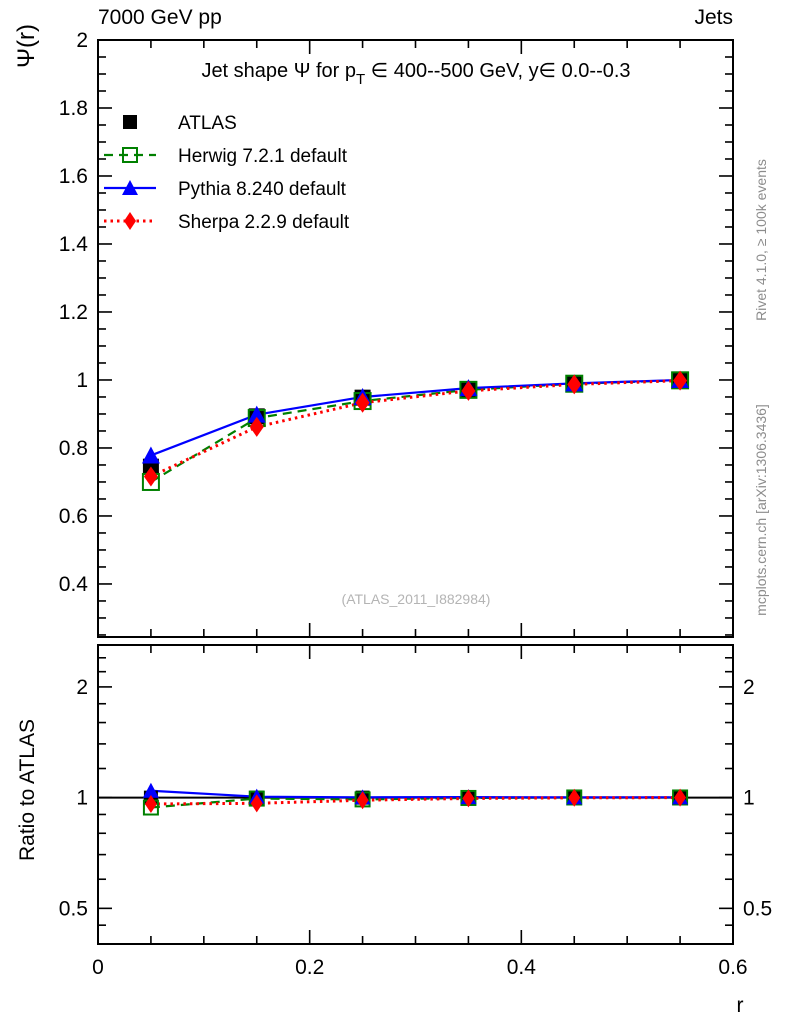 The image size is (786, 1024). I want to click on y-tick-label: 0.6, so click(73, 516).